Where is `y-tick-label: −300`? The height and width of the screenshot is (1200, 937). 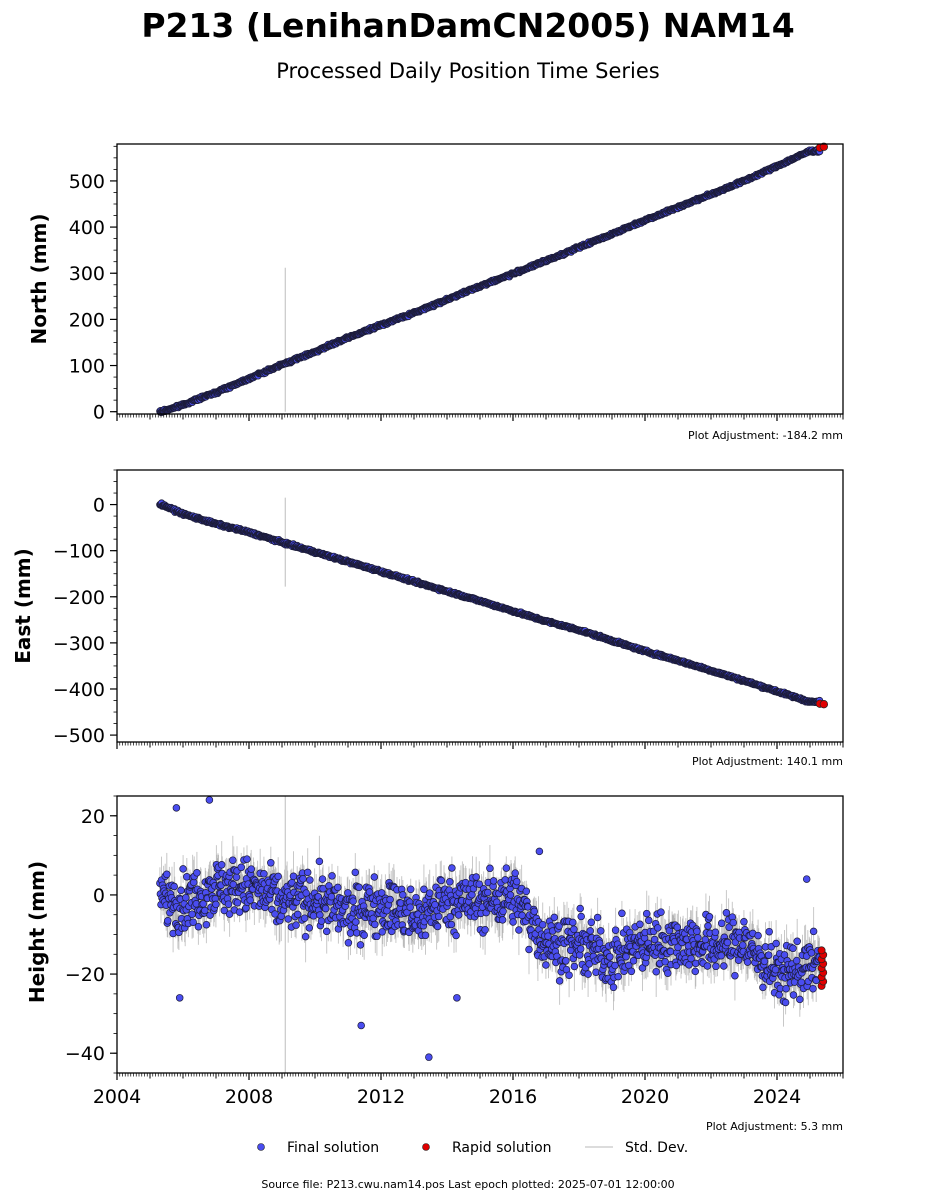 y-tick-label: −300 is located at coordinates (79, 644).